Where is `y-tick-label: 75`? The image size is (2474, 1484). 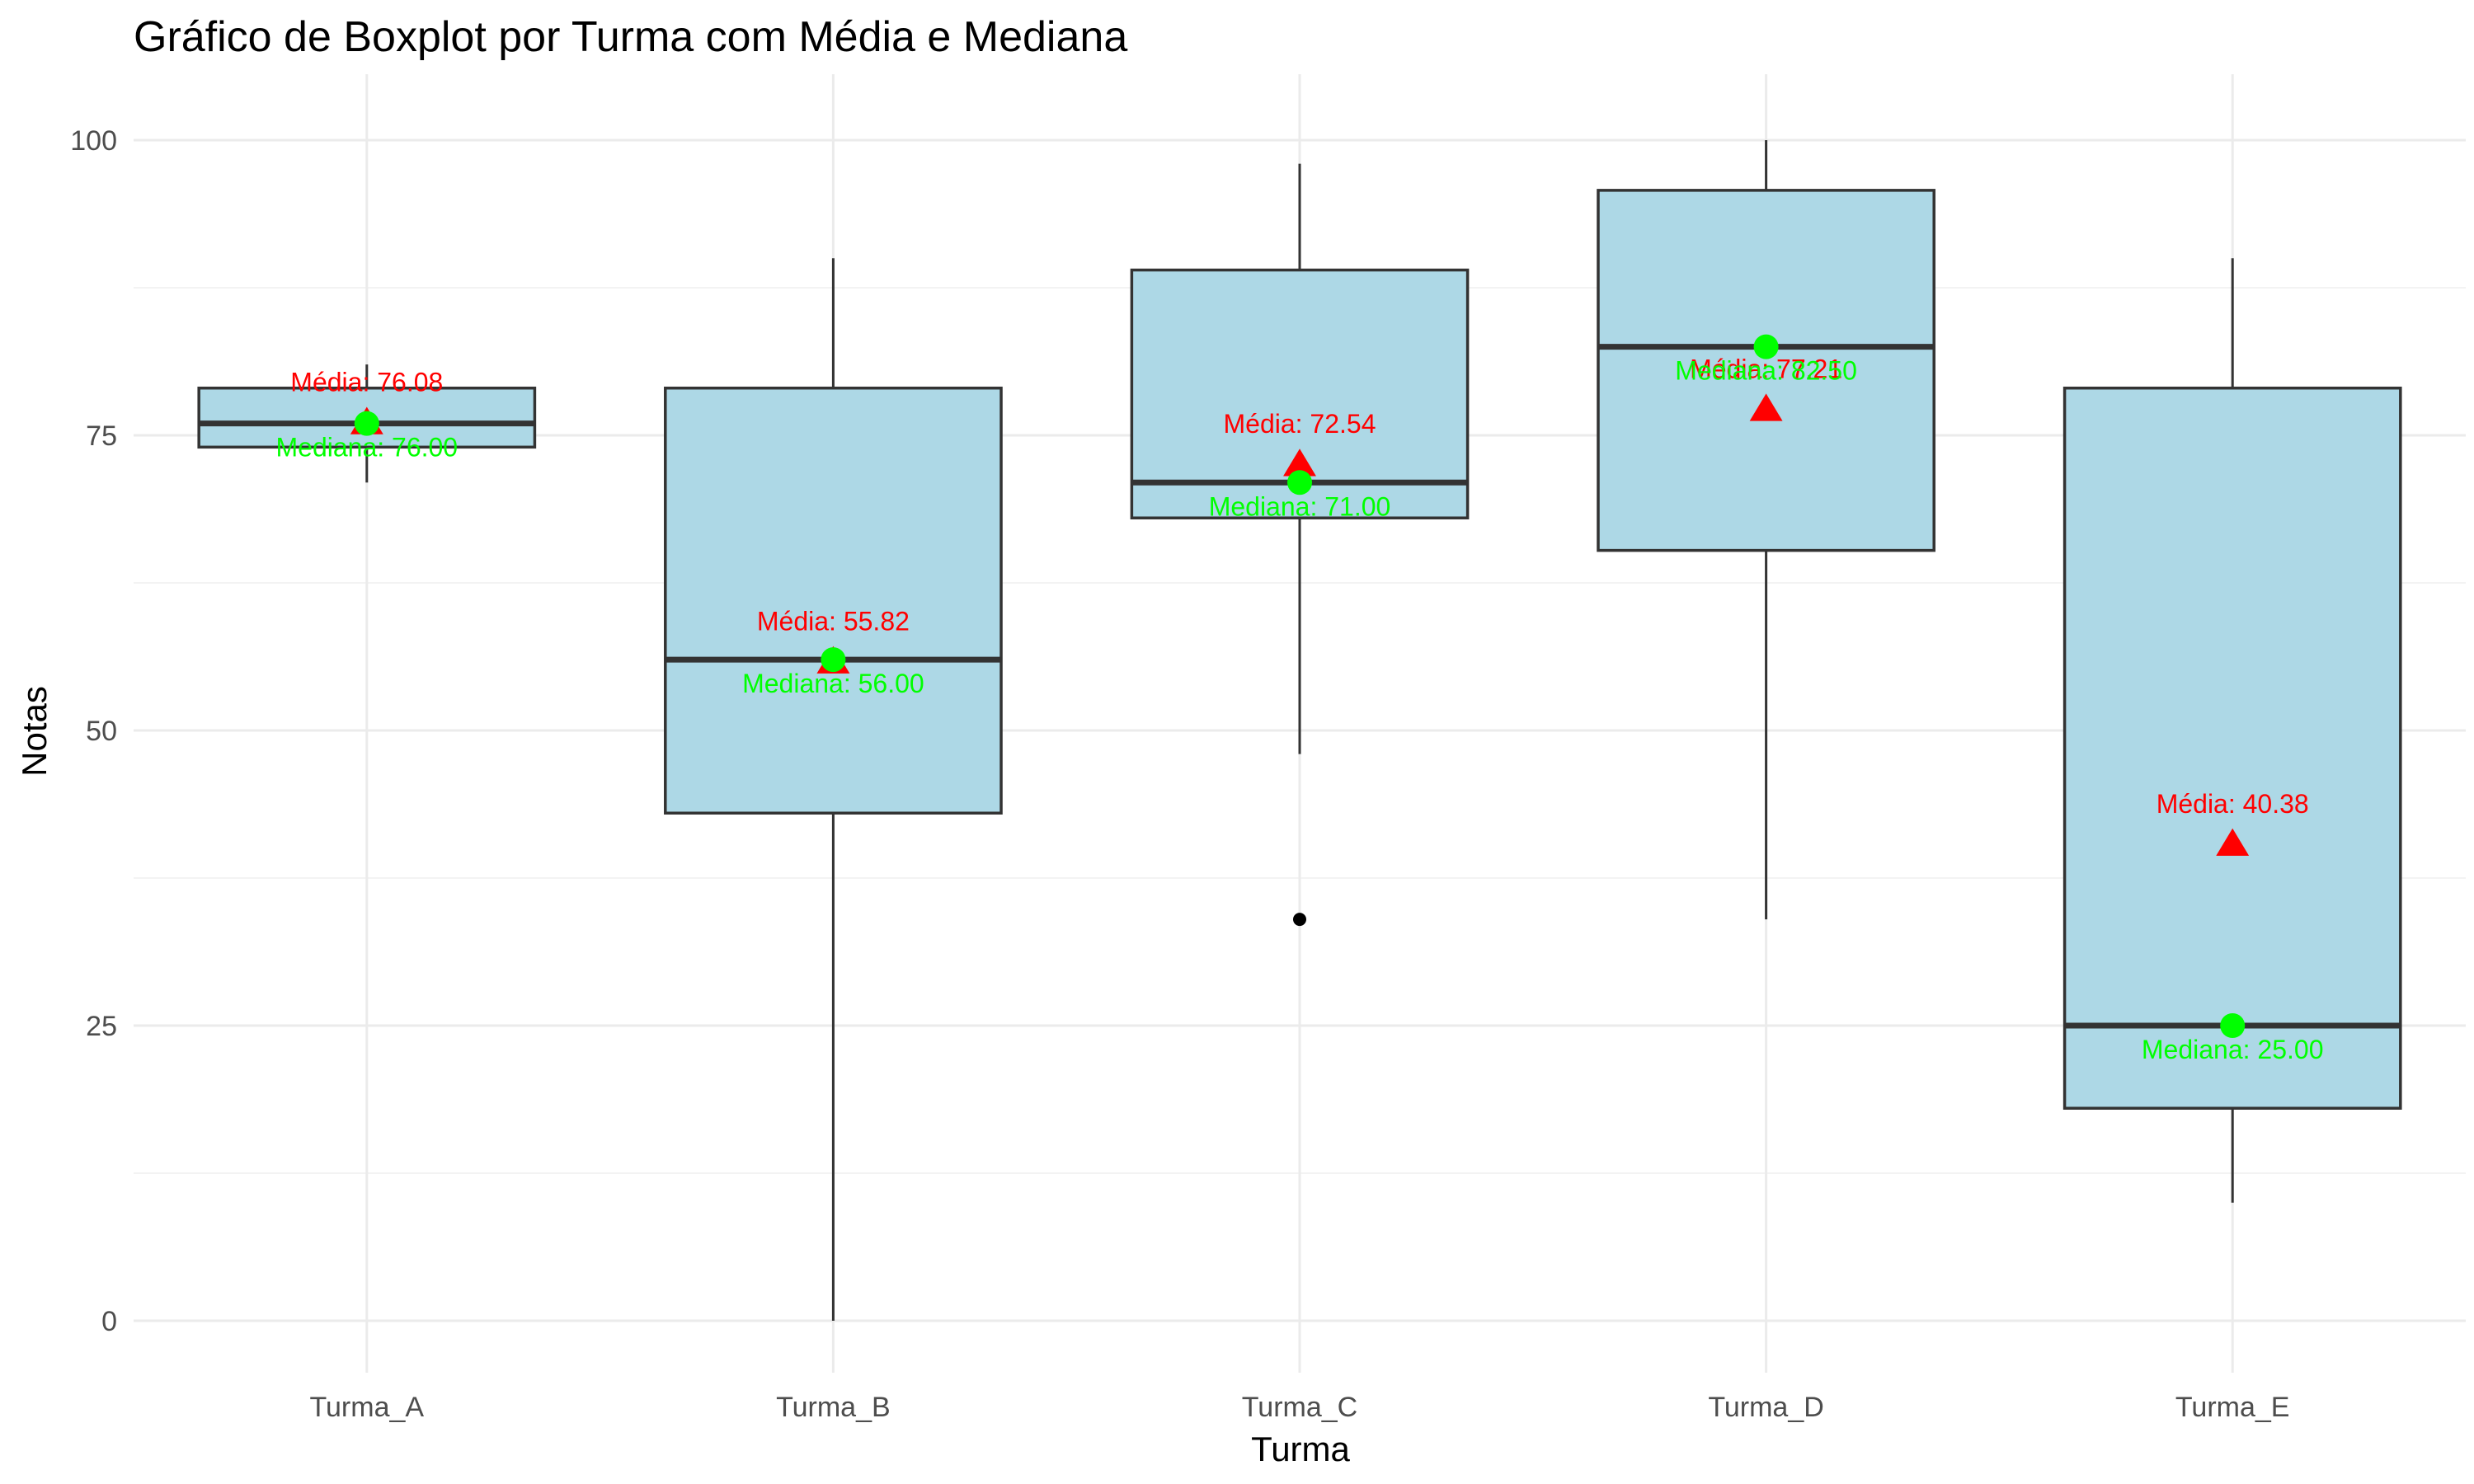 y-tick-label: 75 is located at coordinates (101, 436).